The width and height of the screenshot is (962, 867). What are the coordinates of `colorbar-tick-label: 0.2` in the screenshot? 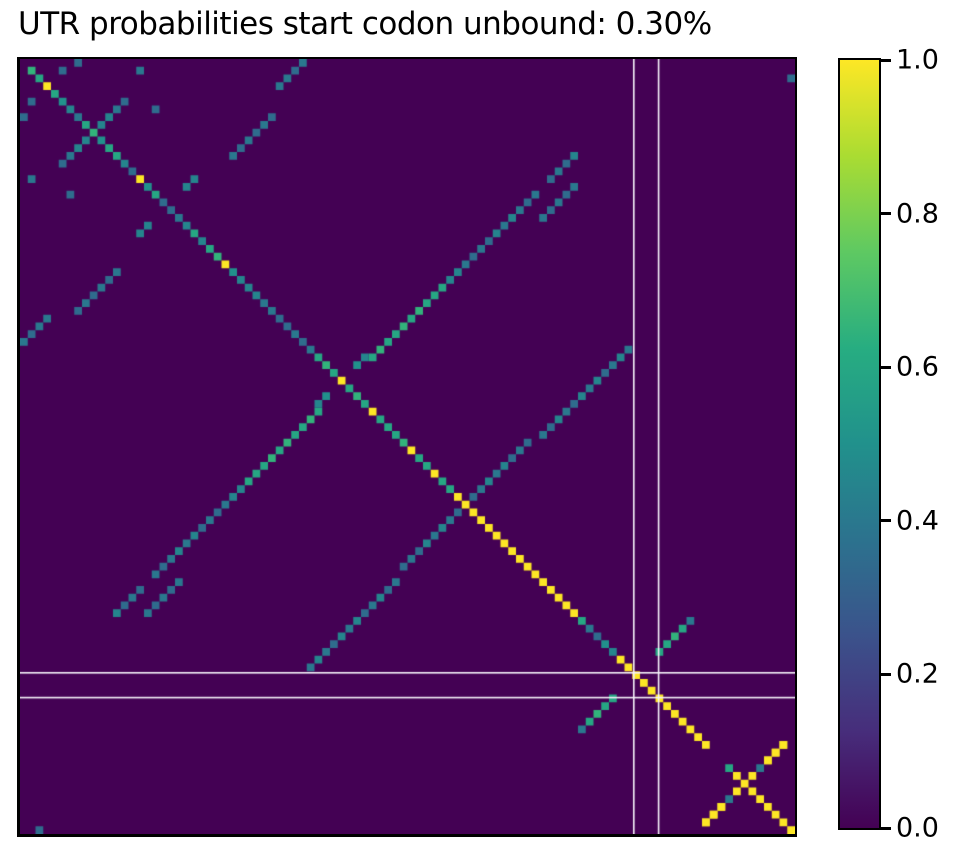 It's located at (917, 674).